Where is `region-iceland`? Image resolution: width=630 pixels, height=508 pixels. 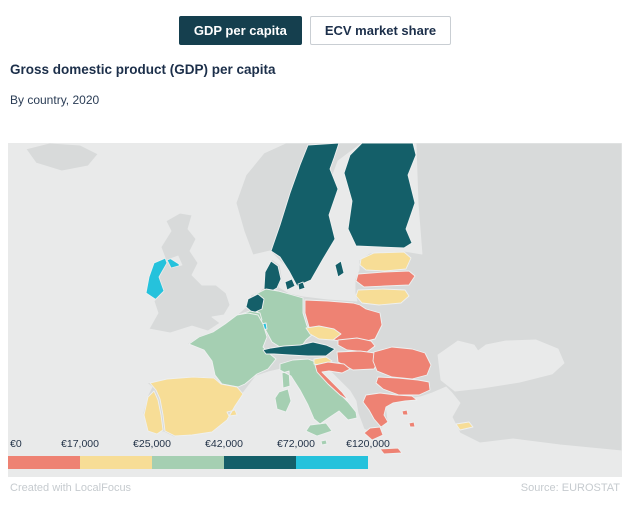
region-iceland is located at coordinates (62, 157).